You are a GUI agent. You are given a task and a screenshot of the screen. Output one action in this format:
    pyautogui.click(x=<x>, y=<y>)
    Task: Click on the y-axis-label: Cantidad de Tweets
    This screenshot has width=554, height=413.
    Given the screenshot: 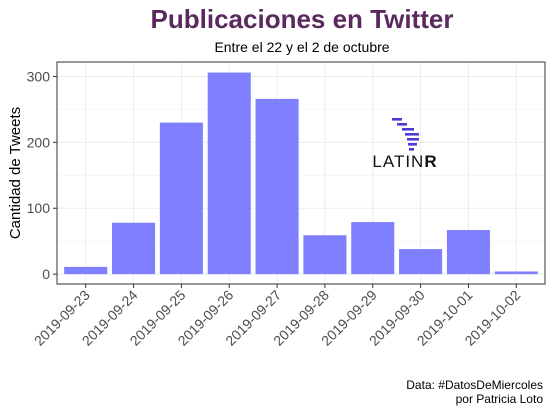 What is the action you would take?
    pyautogui.click(x=15, y=173)
    